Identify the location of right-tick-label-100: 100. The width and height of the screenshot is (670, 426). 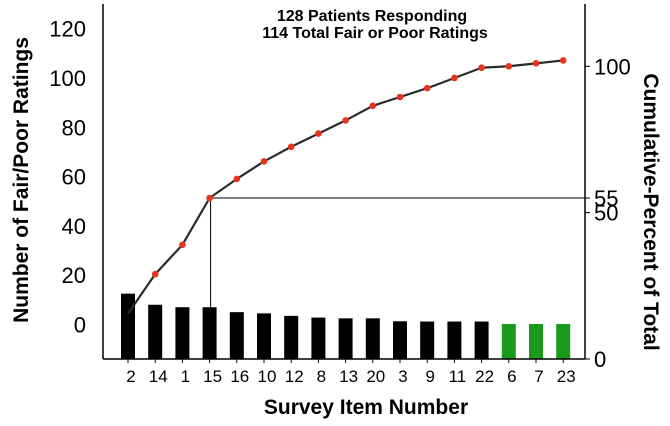
(612, 66).